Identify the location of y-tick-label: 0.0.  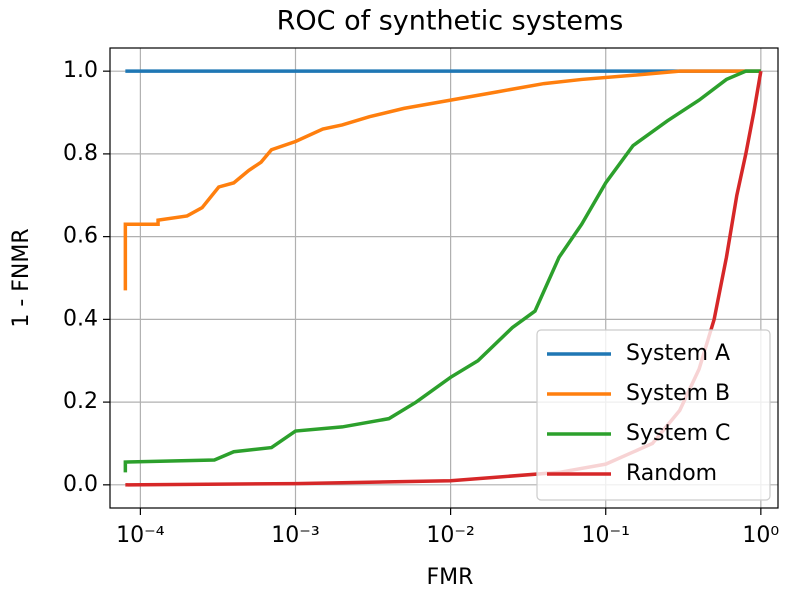
(80, 484).